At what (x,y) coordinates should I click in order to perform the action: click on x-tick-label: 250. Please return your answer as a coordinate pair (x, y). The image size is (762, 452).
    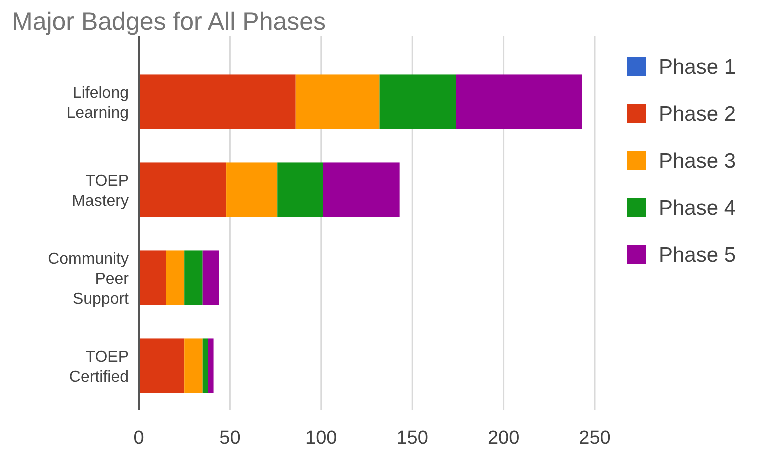
    Looking at the image, I should click on (595, 438).